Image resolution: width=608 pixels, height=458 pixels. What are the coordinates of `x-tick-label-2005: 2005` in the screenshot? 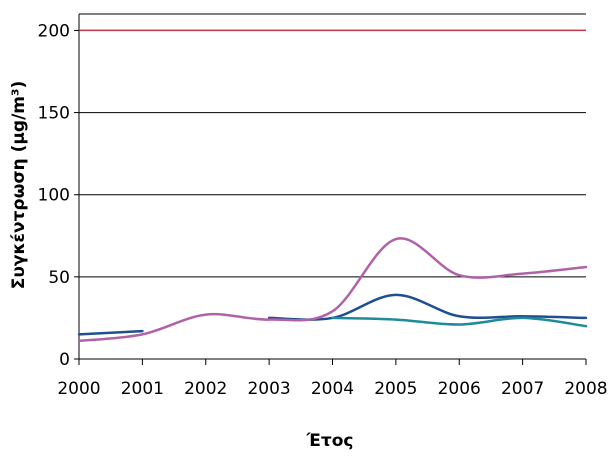 It's located at (395, 389).